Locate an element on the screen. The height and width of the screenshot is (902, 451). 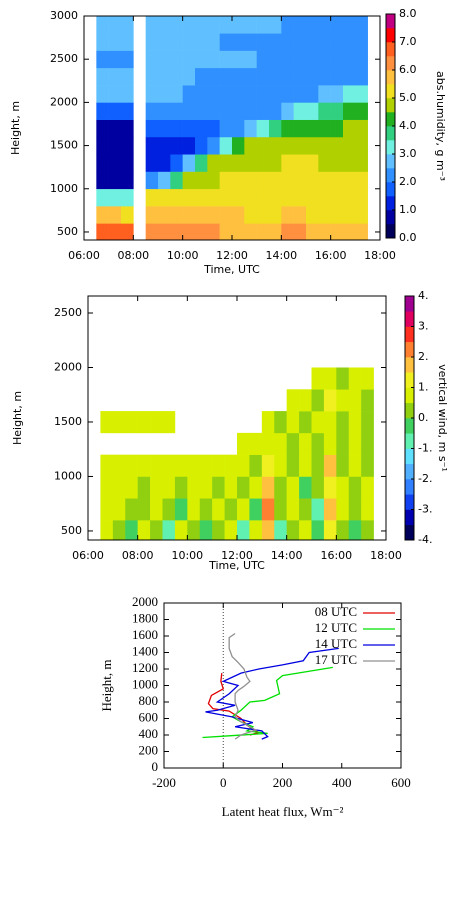
colorbar-tick-label: 0. is located at coordinates (423, 417).